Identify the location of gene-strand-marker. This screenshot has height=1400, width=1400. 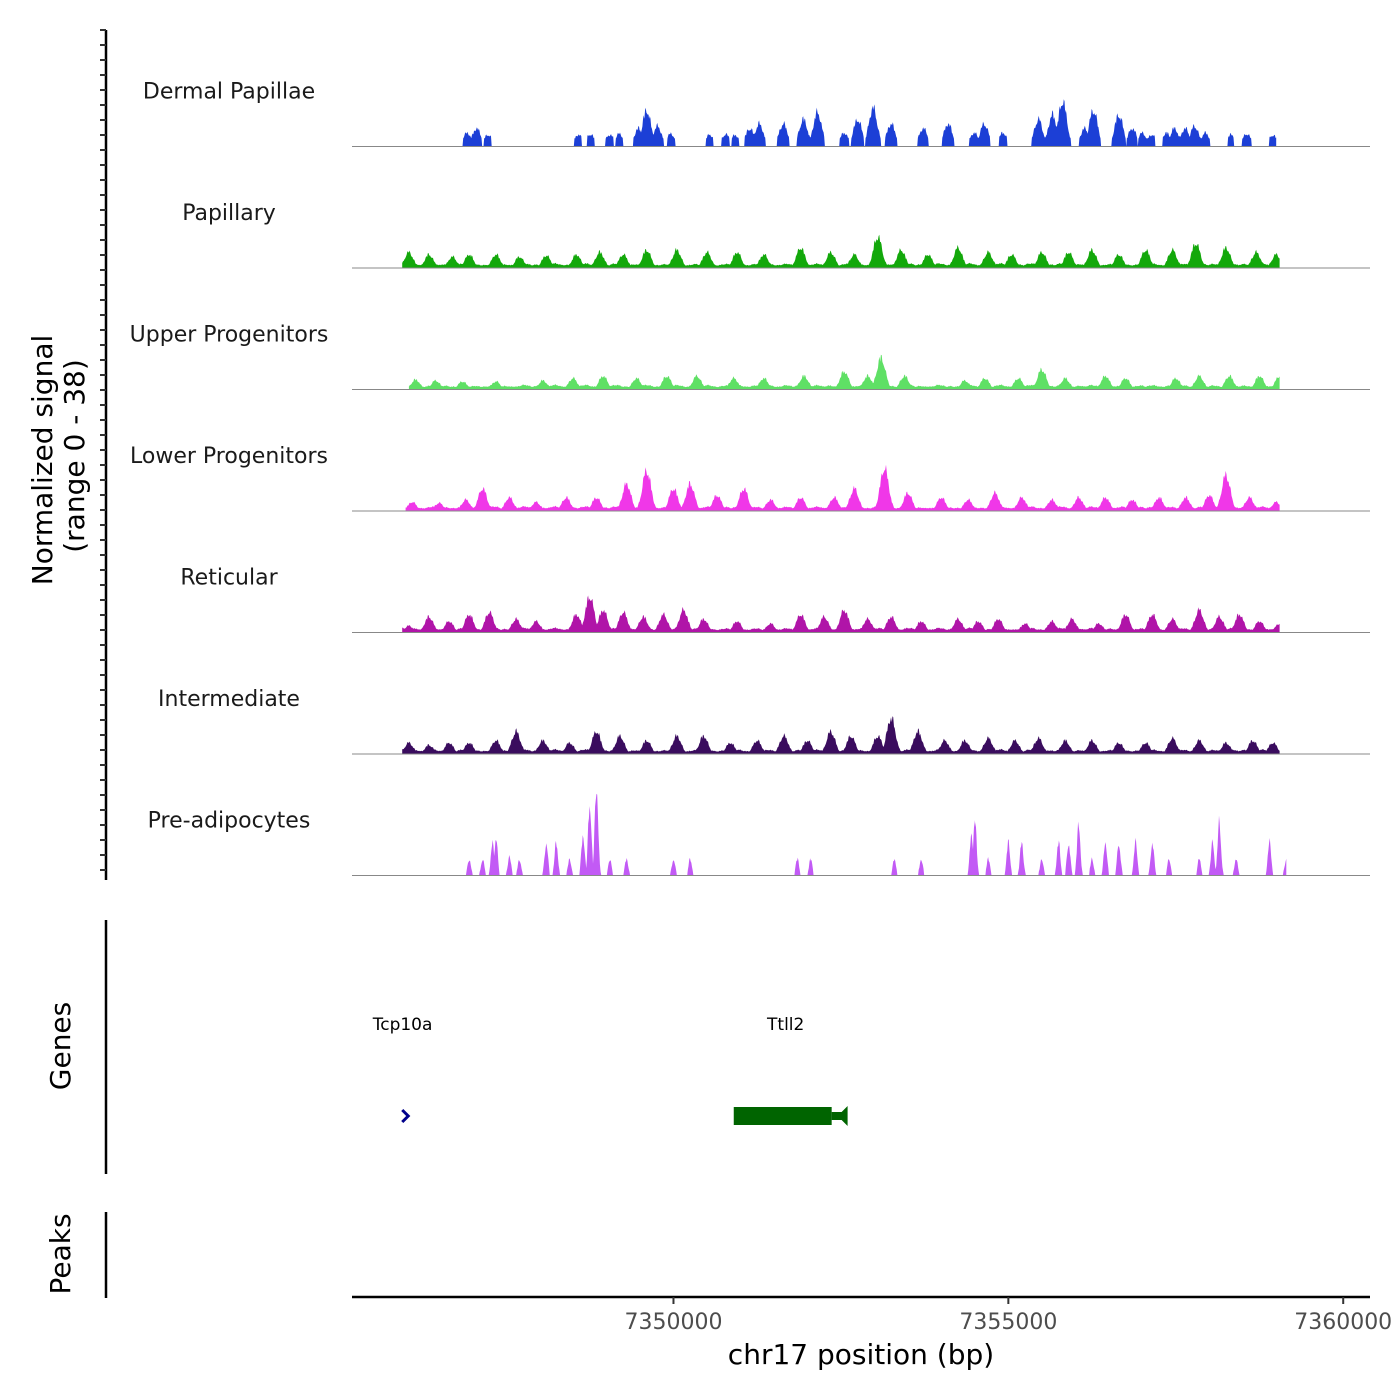
(406, 1116).